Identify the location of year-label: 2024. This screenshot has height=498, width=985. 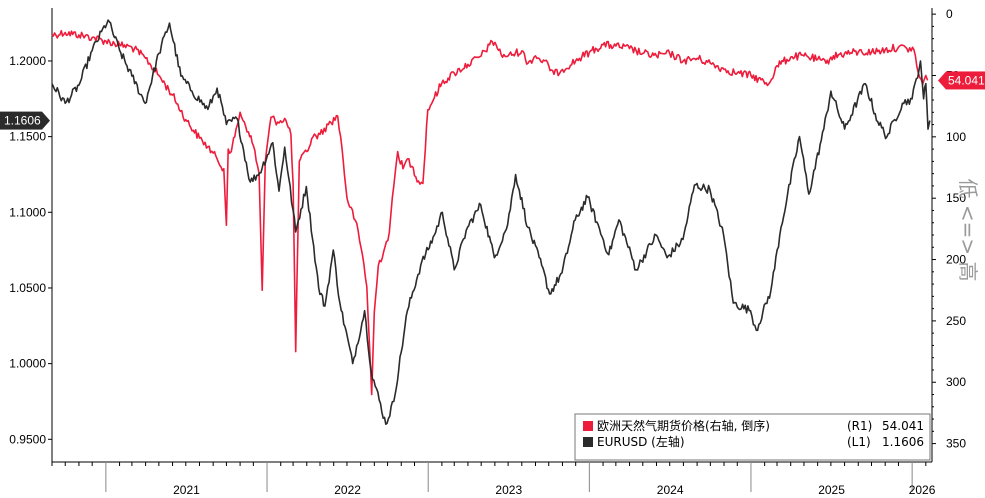
(670, 490).